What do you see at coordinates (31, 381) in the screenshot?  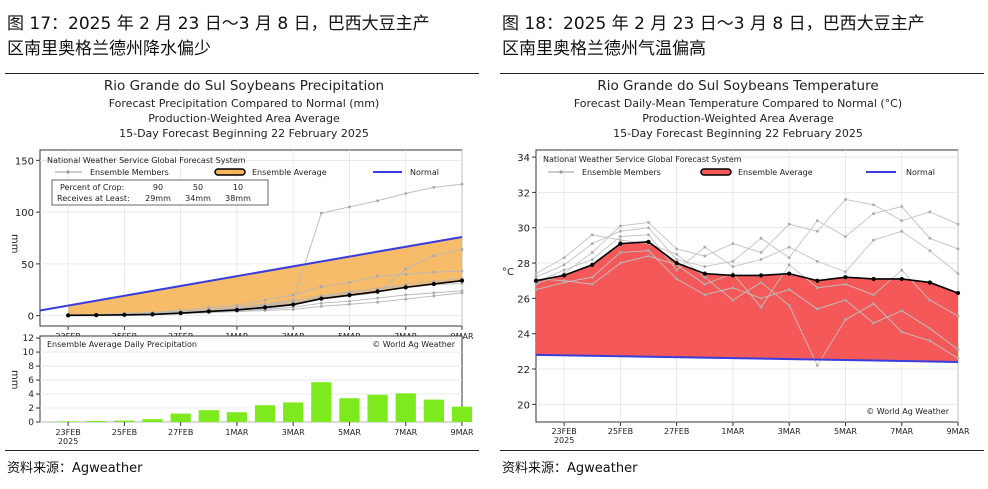 I see `bar-ytick-label: 6` at bounding box center [31, 381].